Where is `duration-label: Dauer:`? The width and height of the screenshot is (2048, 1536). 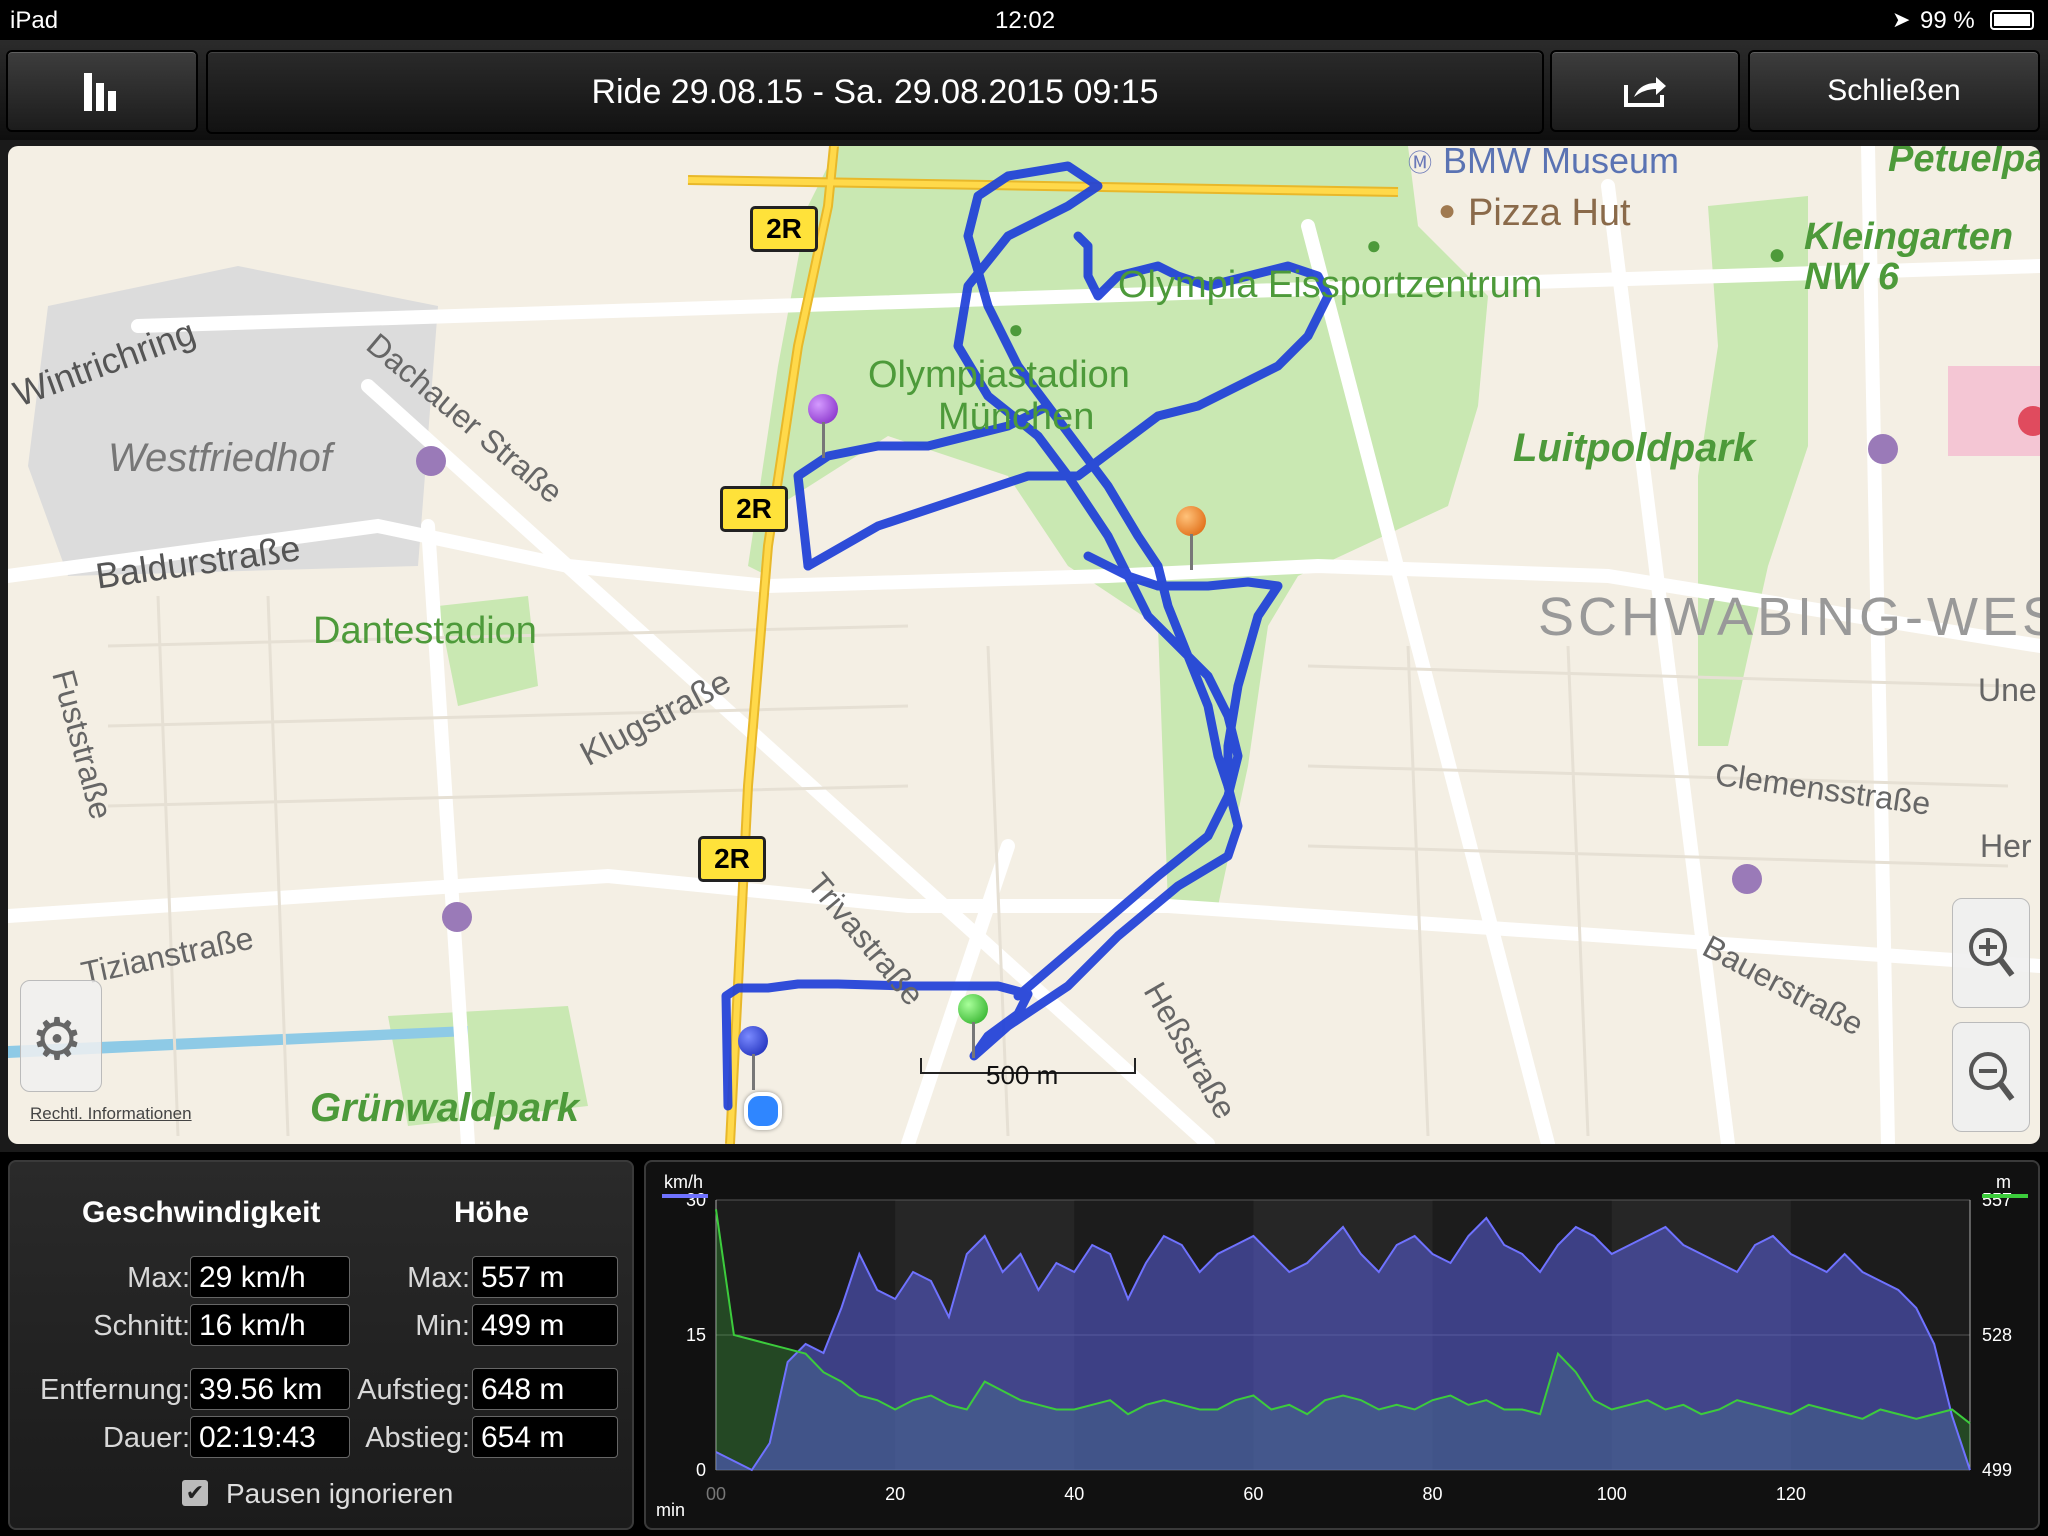
duration-label: Dauer: is located at coordinates (146, 1438).